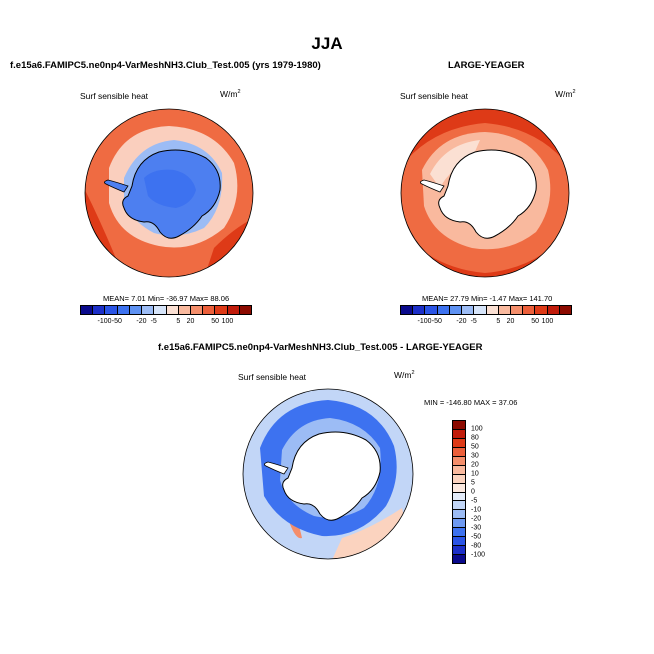 This screenshot has width=654, height=654. I want to click on colorbar-tick-label: -10, so click(476, 510).